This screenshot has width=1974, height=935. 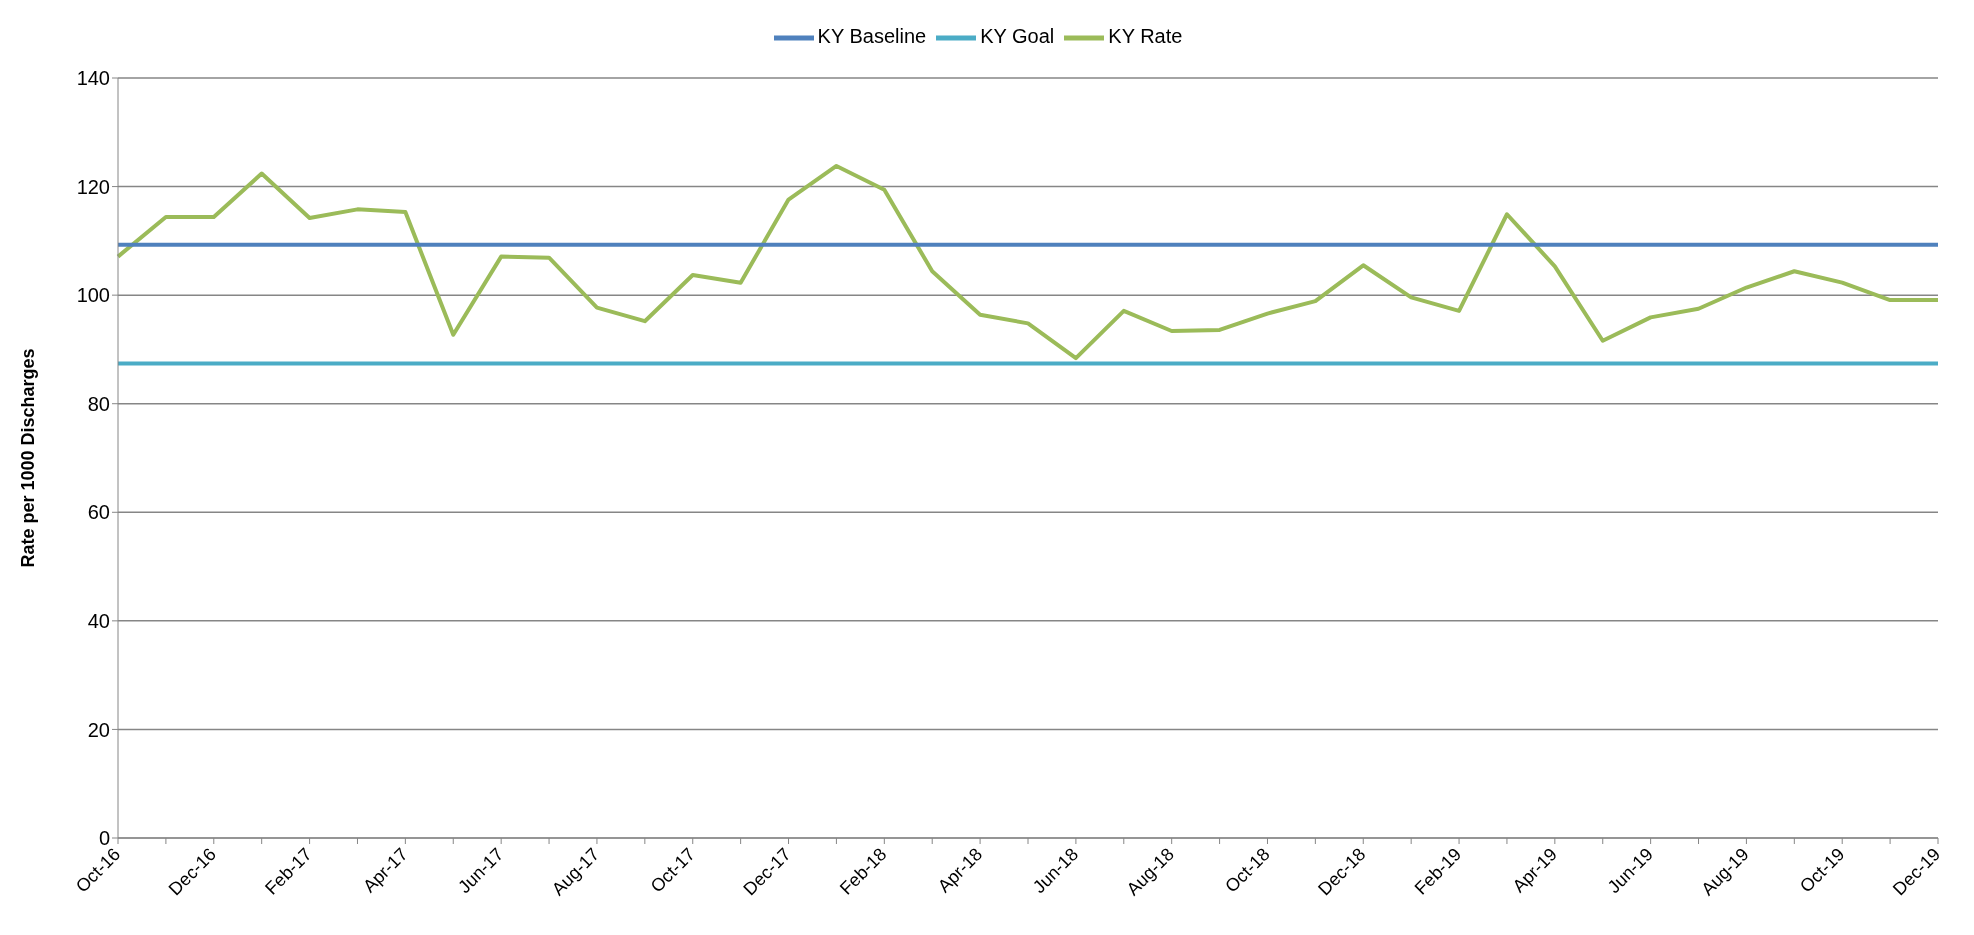 I want to click on y-tick-label: 120, so click(x=93, y=186).